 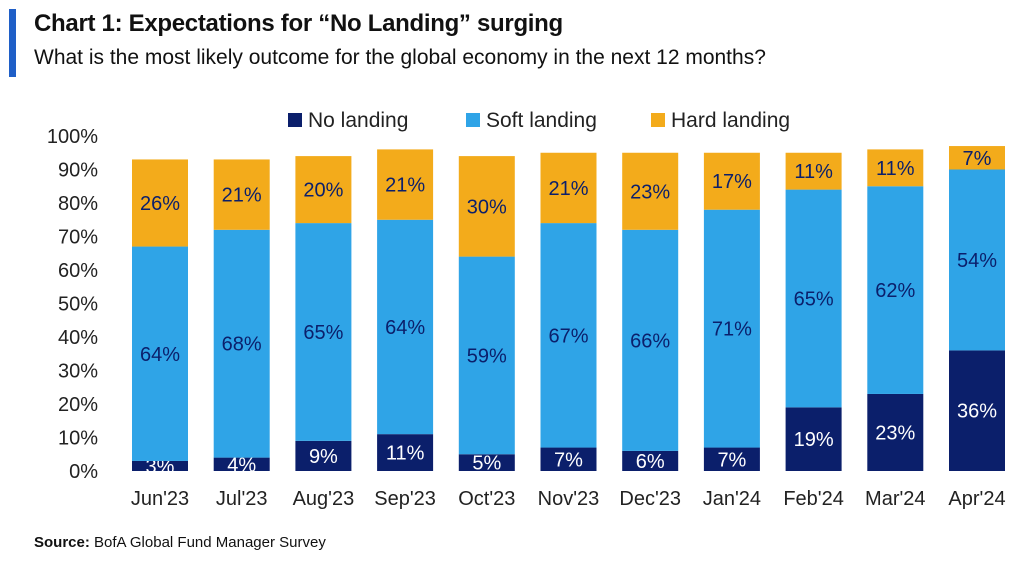 I want to click on data-label: 5%, so click(x=486, y=464).